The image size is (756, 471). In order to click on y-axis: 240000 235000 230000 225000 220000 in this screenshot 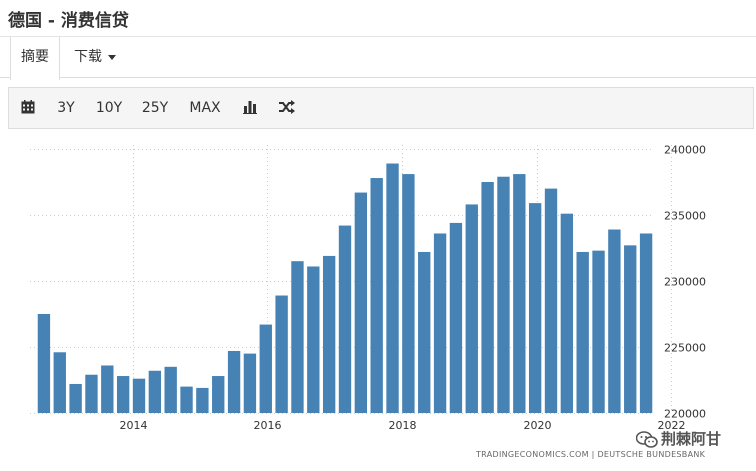, I will do `click(685, 282)`.